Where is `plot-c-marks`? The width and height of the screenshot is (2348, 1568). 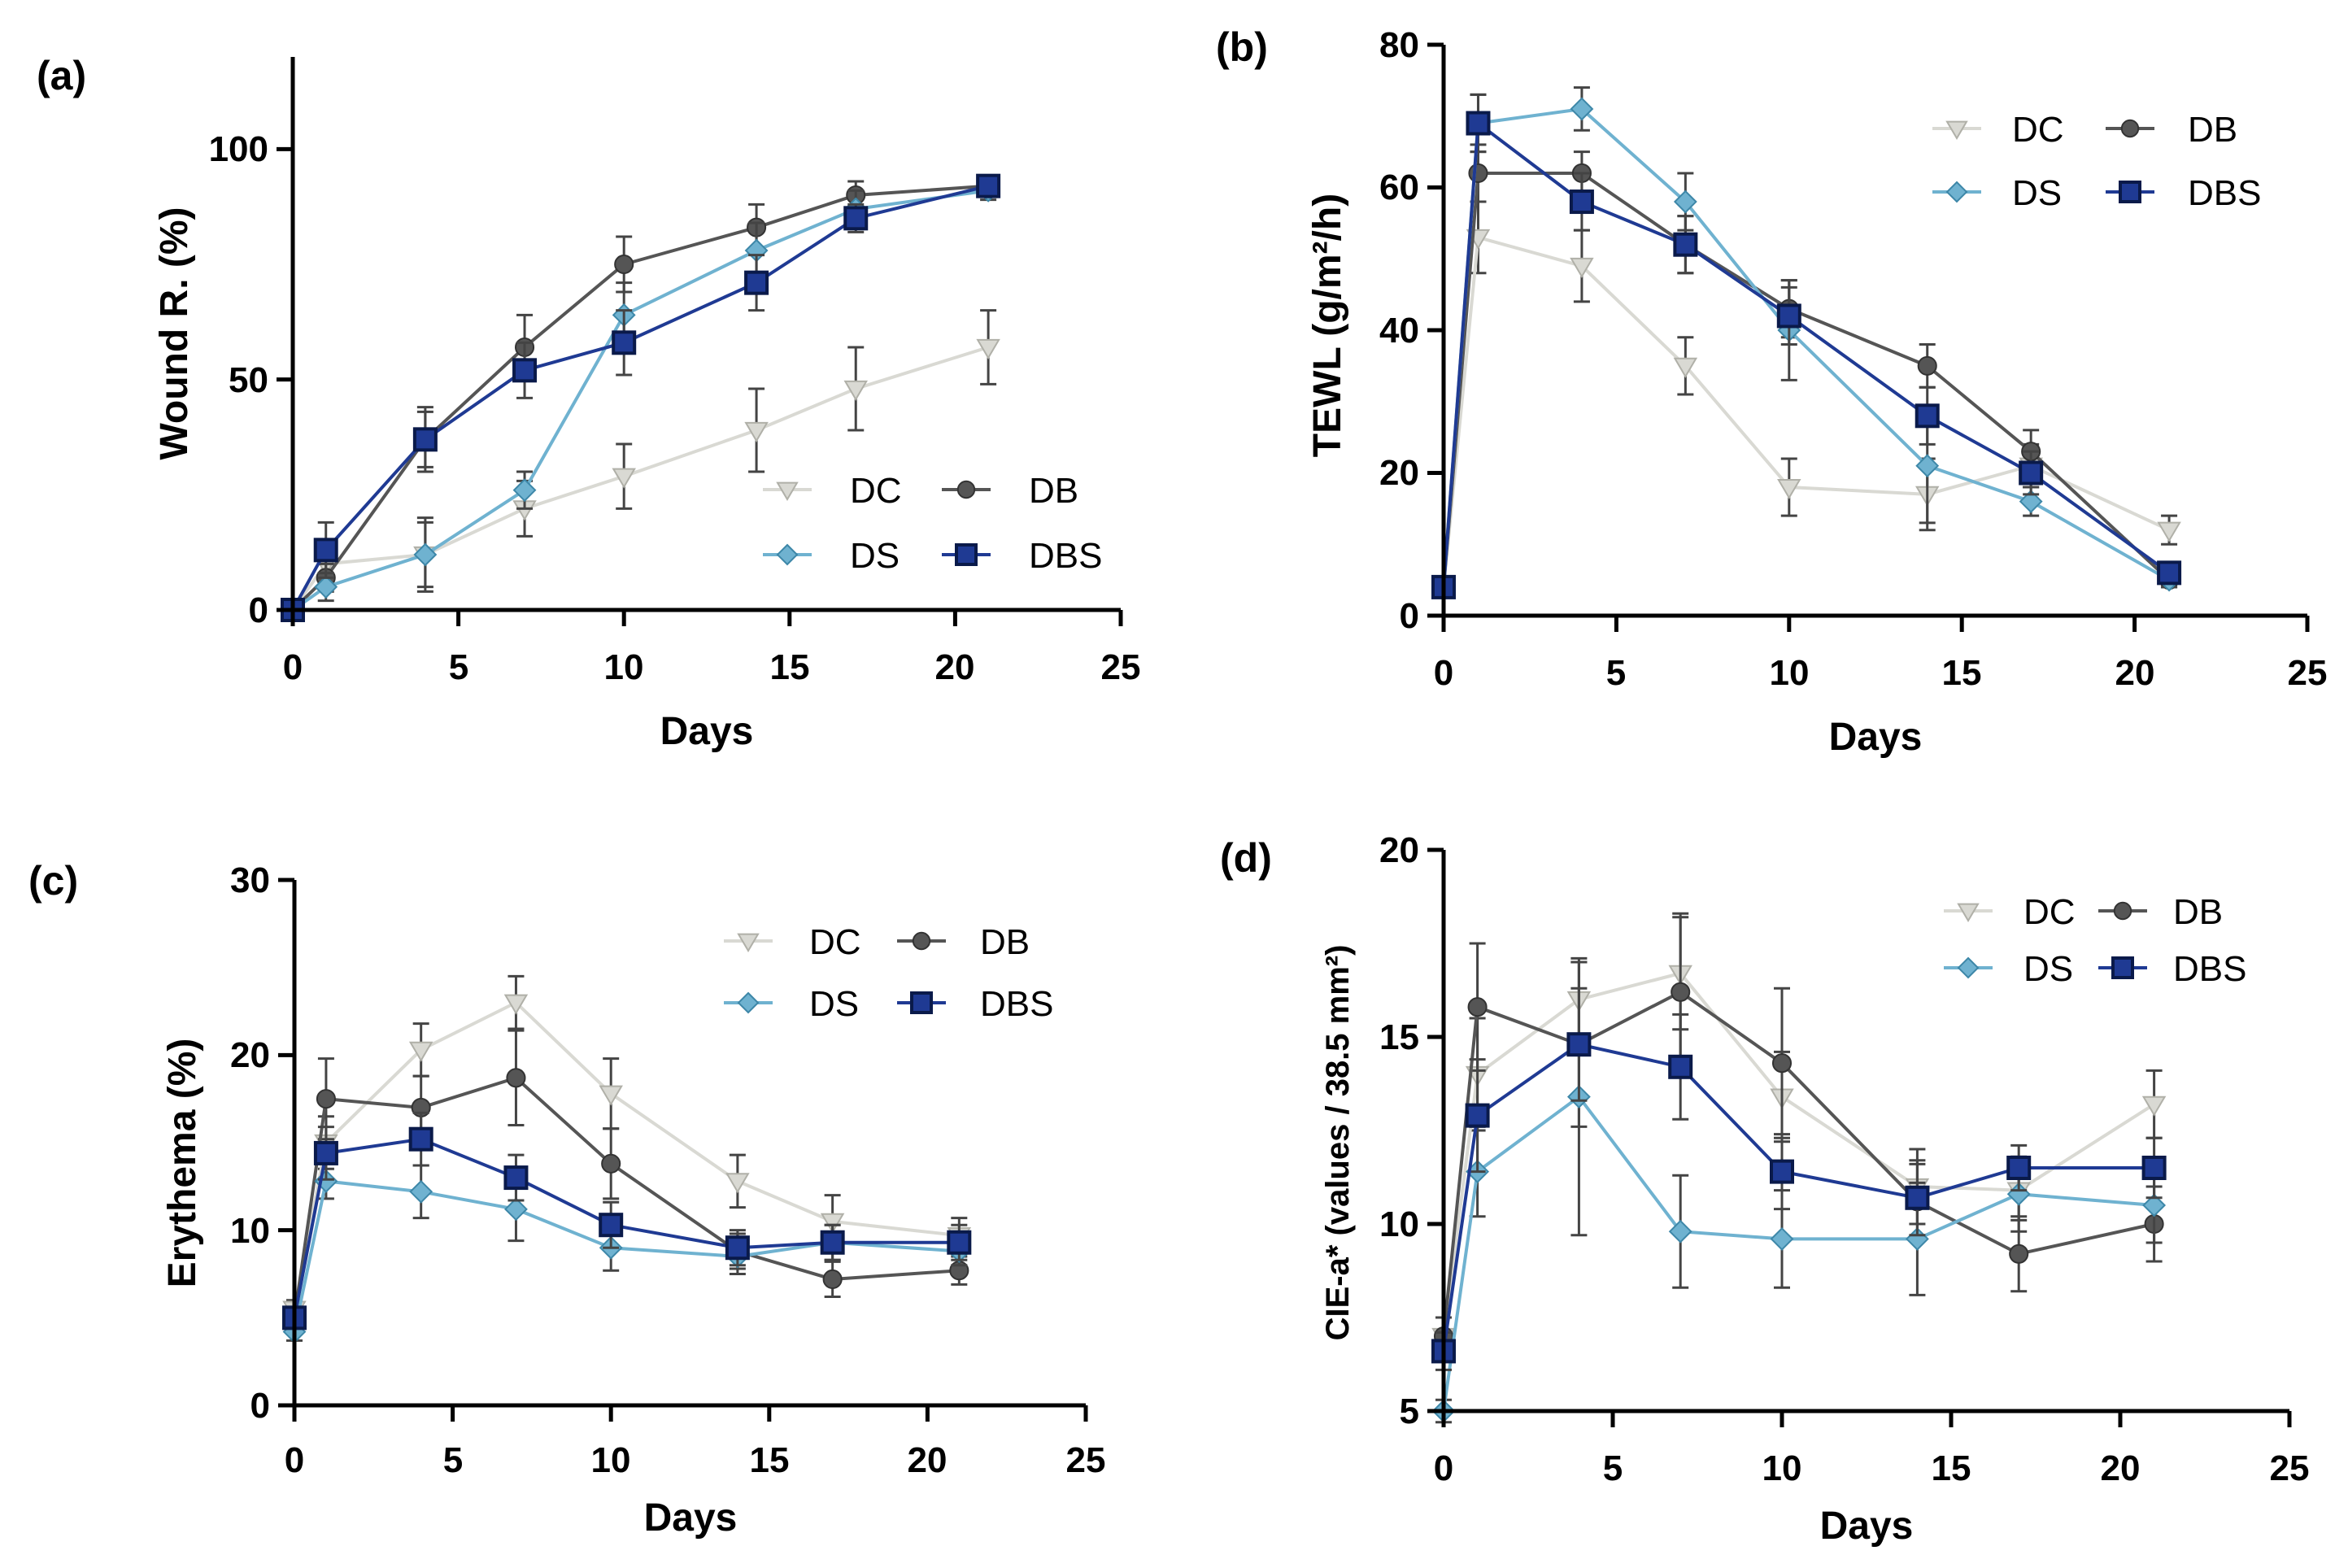 plot-c-marks is located at coordinates (627, 1159).